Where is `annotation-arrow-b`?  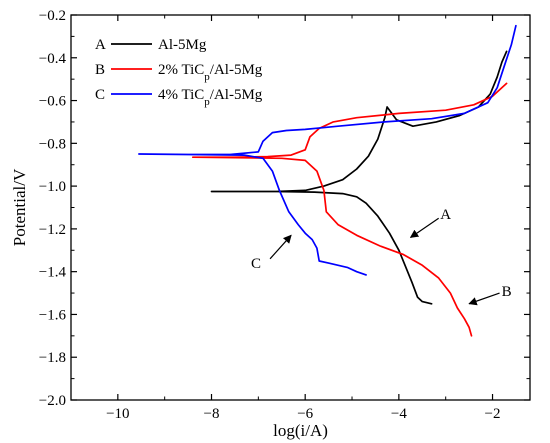 annotation-arrow-b is located at coordinates (484, 299).